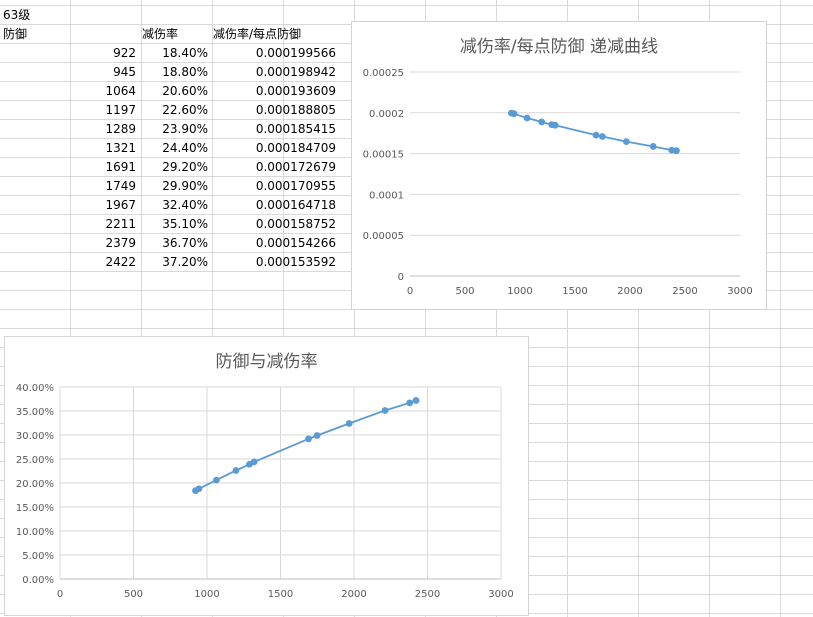  Describe the element at coordinates (306, 445) in the screenshot. I see `series-trendline` at that location.